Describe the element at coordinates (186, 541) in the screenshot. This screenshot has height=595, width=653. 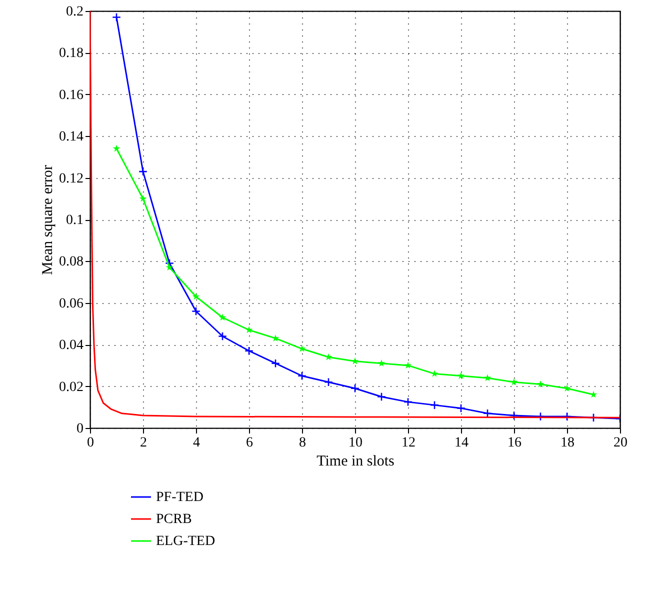
I see `legend-label: ELG-TED` at that location.